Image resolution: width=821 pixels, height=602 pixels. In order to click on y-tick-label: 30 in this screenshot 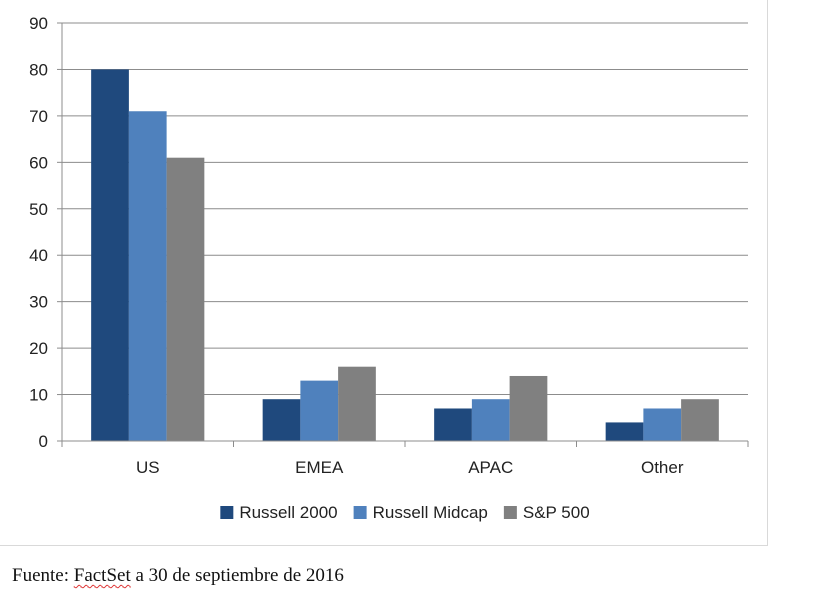, I will do `click(38, 302)`.